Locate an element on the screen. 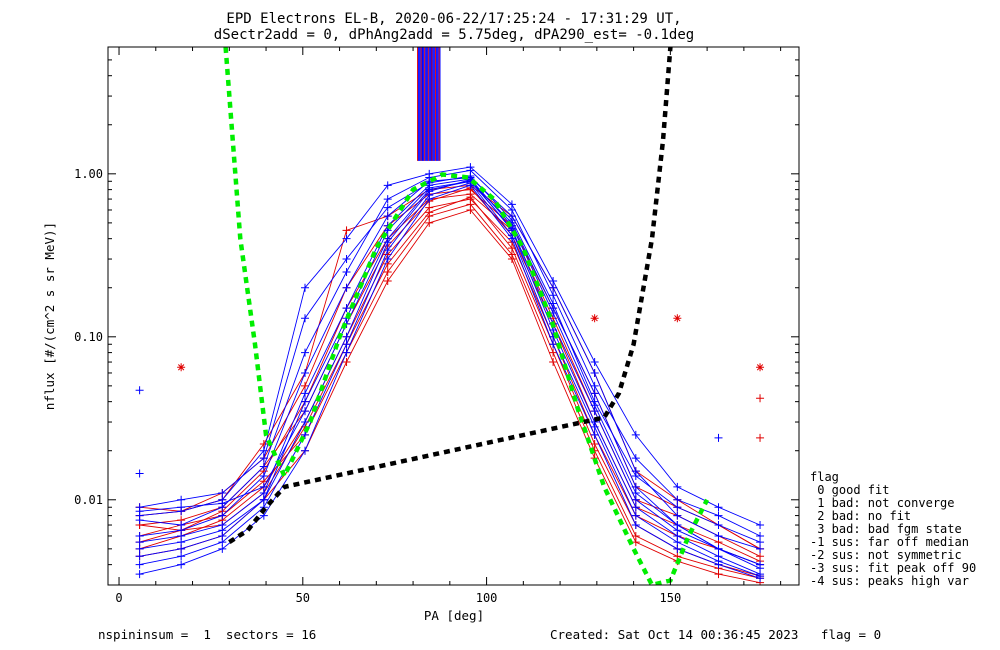 The height and width of the screenshot is (650, 1000). legend-item: 2 bad: no fit is located at coordinates (860, 516).